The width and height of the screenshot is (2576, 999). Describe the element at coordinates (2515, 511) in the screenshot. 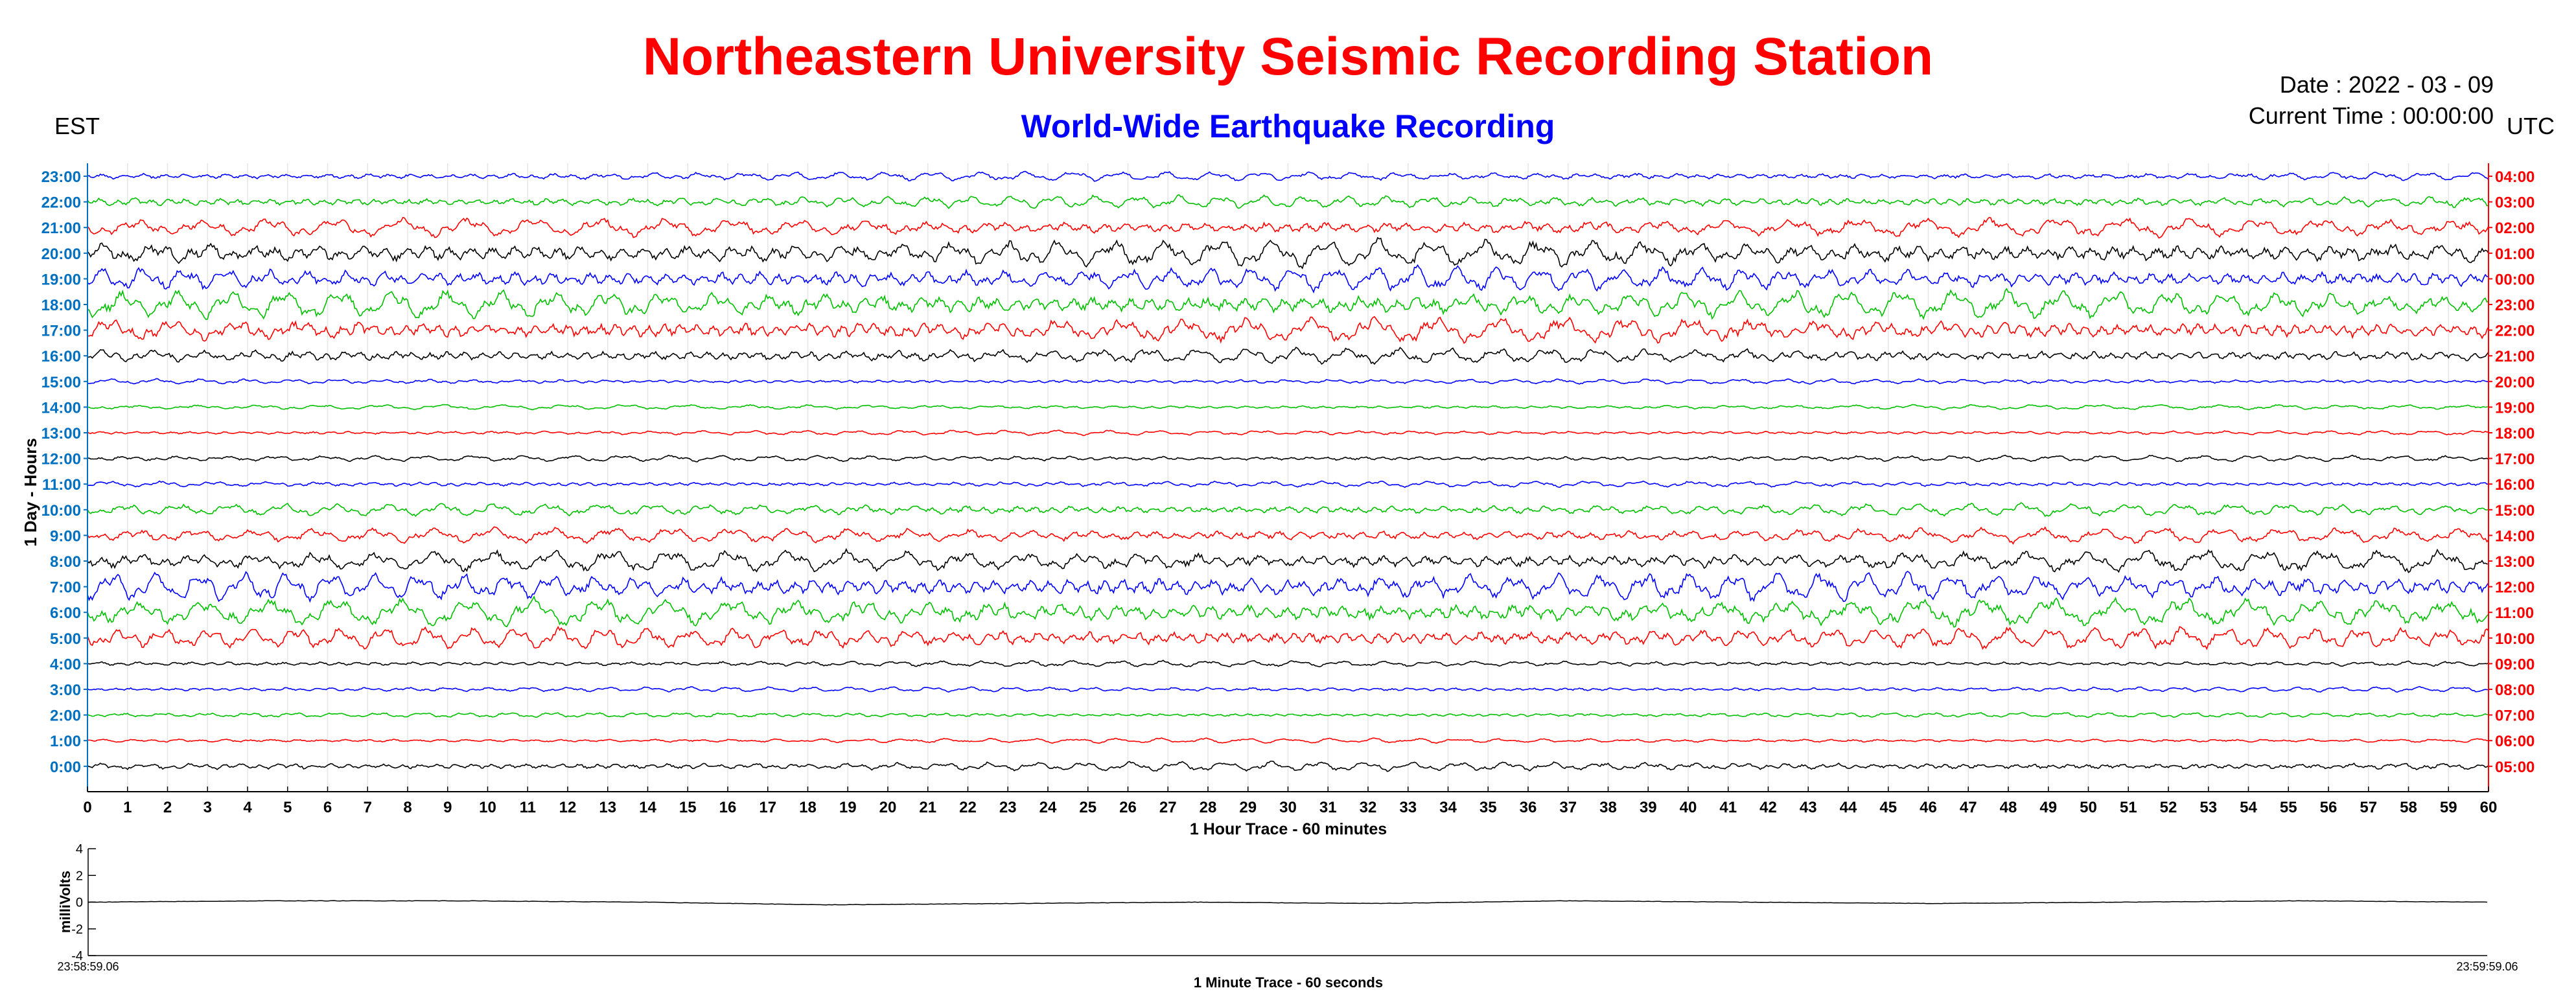

I see `utc-label-1500: 15:00` at that location.